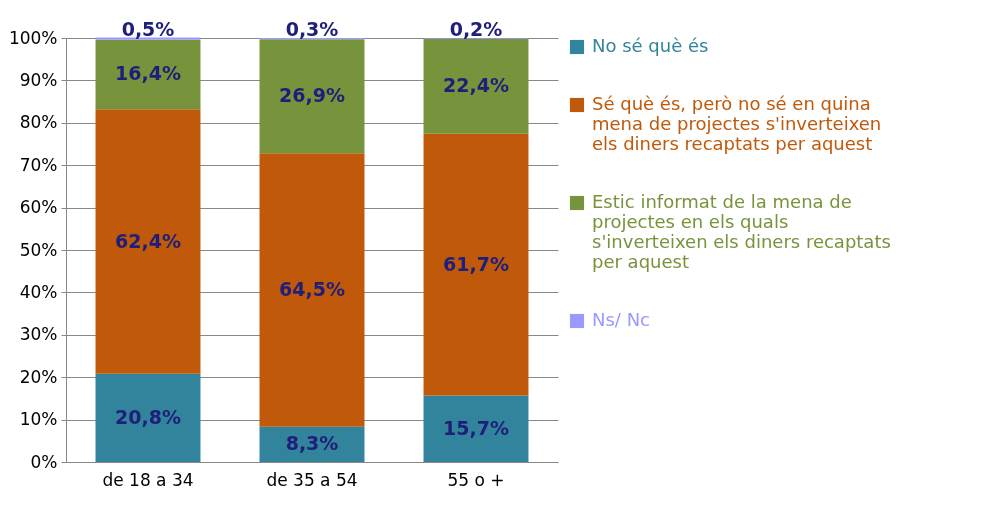 The height and width of the screenshot is (507, 1008). I want to click on data-label: 64,5%, so click(312, 289).